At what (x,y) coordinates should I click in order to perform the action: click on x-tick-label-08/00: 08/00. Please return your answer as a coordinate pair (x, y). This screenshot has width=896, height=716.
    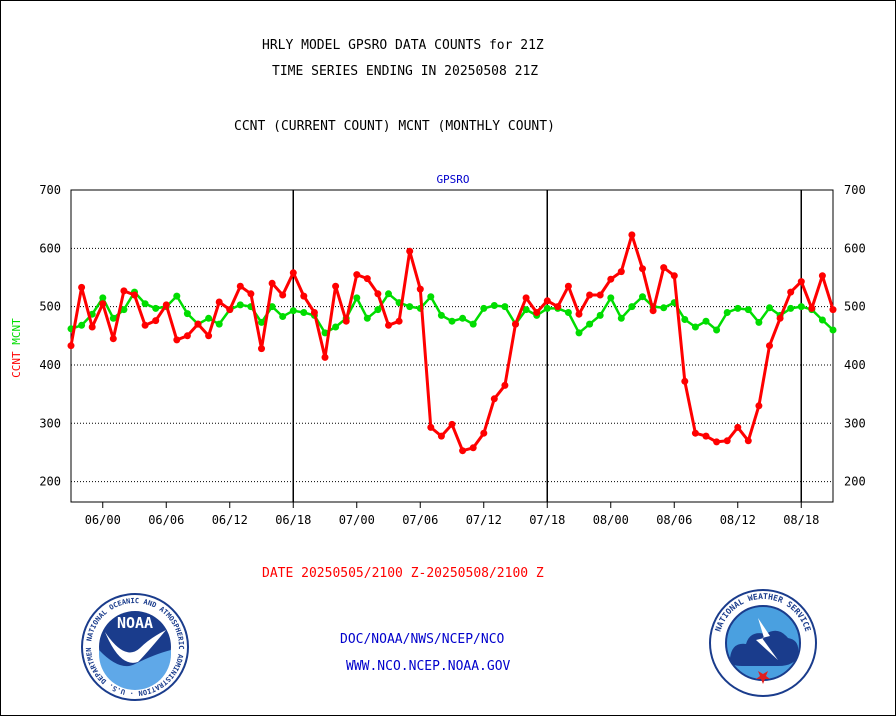
    Looking at the image, I should click on (611, 520).